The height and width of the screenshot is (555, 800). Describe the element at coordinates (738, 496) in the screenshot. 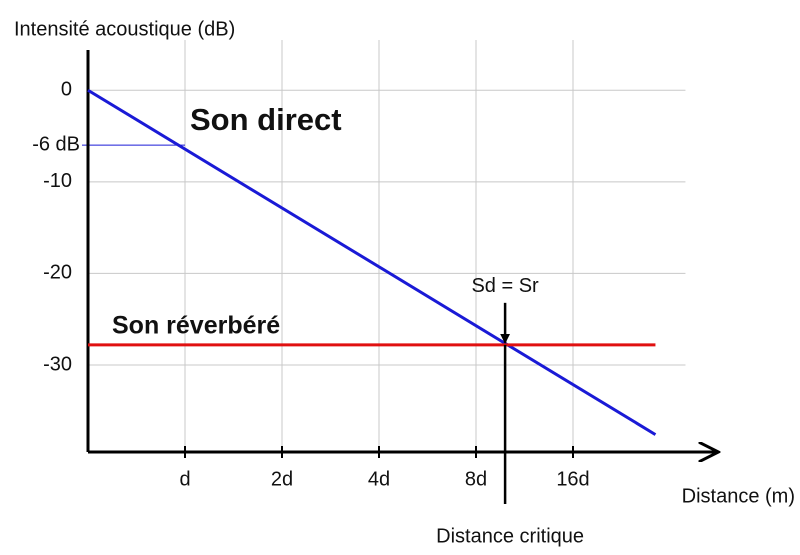

I see `x-axis-label: Distance (m)` at that location.